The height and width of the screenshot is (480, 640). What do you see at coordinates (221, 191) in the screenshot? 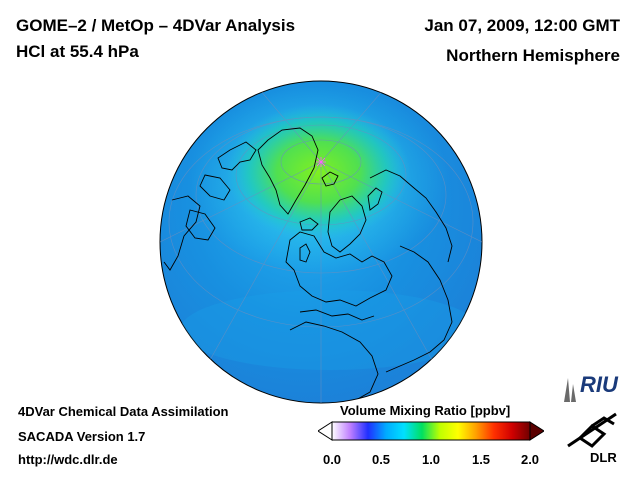
I see `arctic-canada-coast` at bounding box center [221, 191].